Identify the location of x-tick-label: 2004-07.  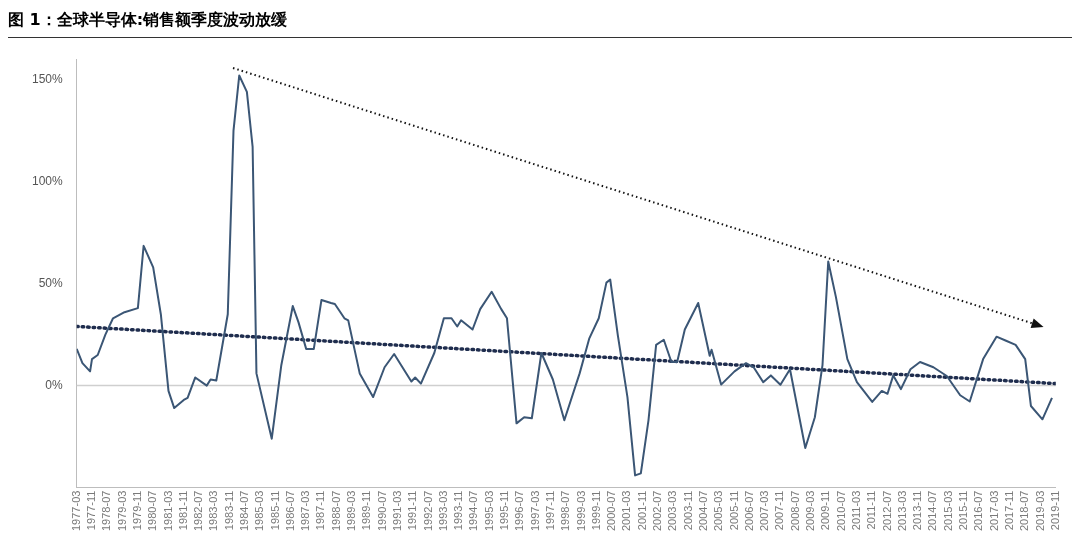
(702, 511).